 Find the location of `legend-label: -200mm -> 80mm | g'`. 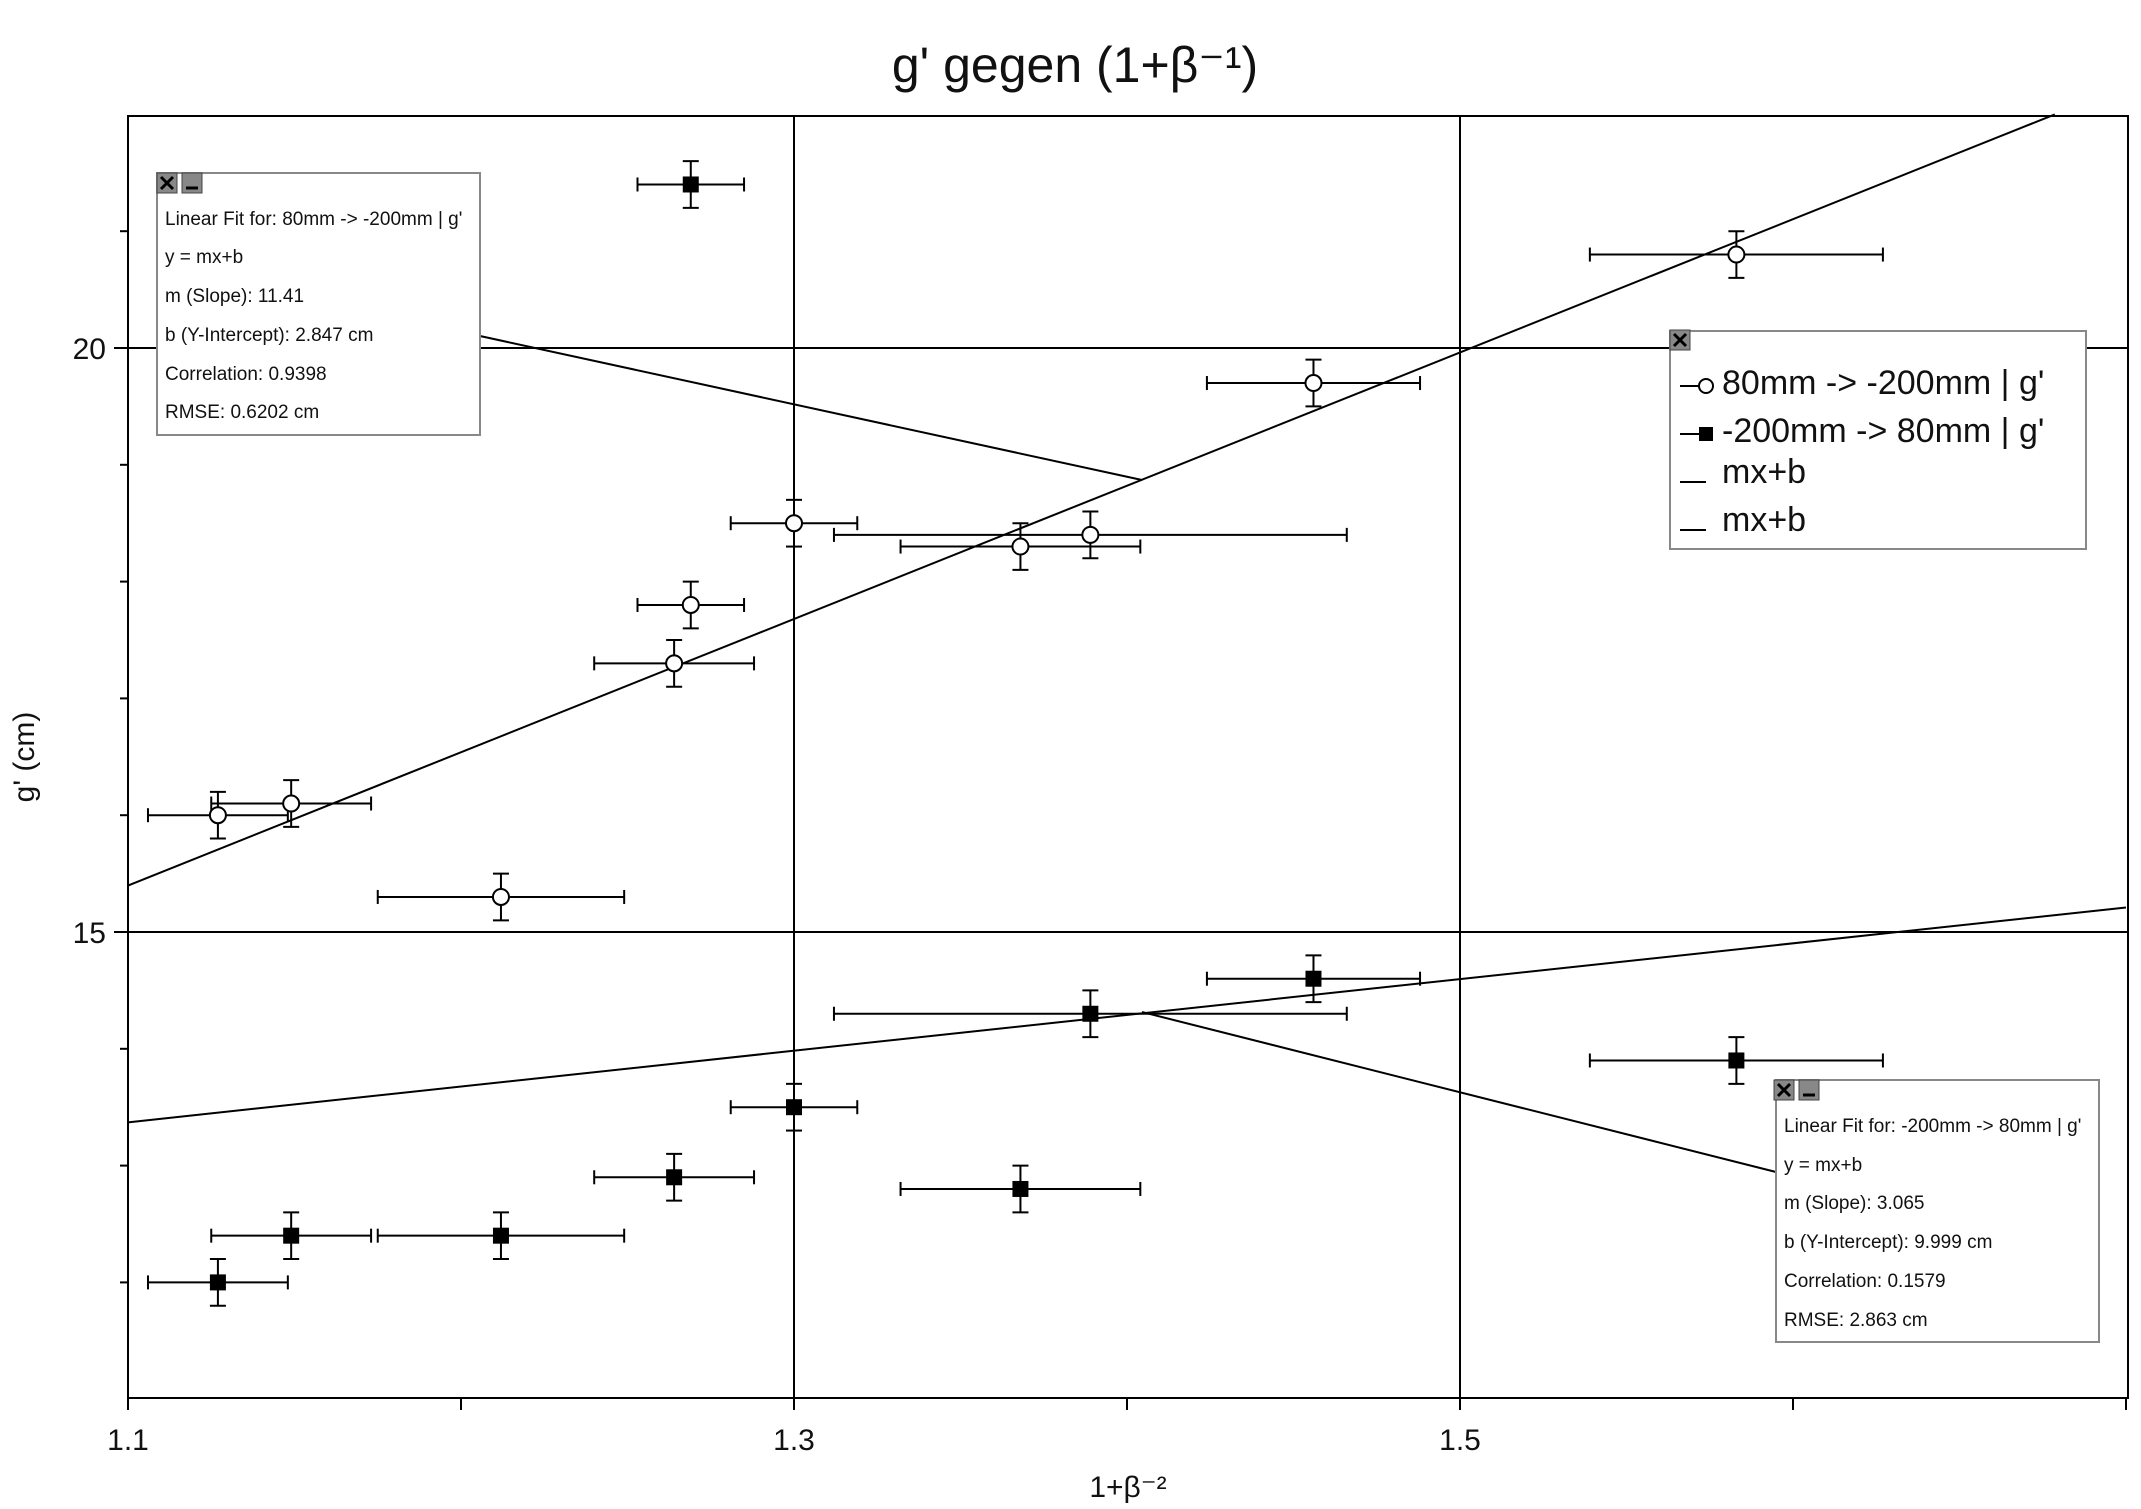

legend-label: -200mm -> 80mm | g' is located at coordinates (1883, 431).